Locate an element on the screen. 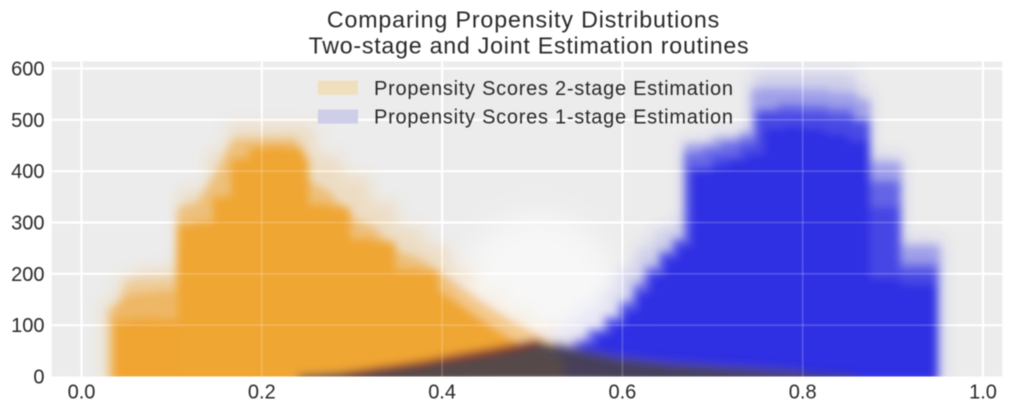 This screenshot has width=1011, height=416. svg-text: 500 is located at coordinates (27, 121).